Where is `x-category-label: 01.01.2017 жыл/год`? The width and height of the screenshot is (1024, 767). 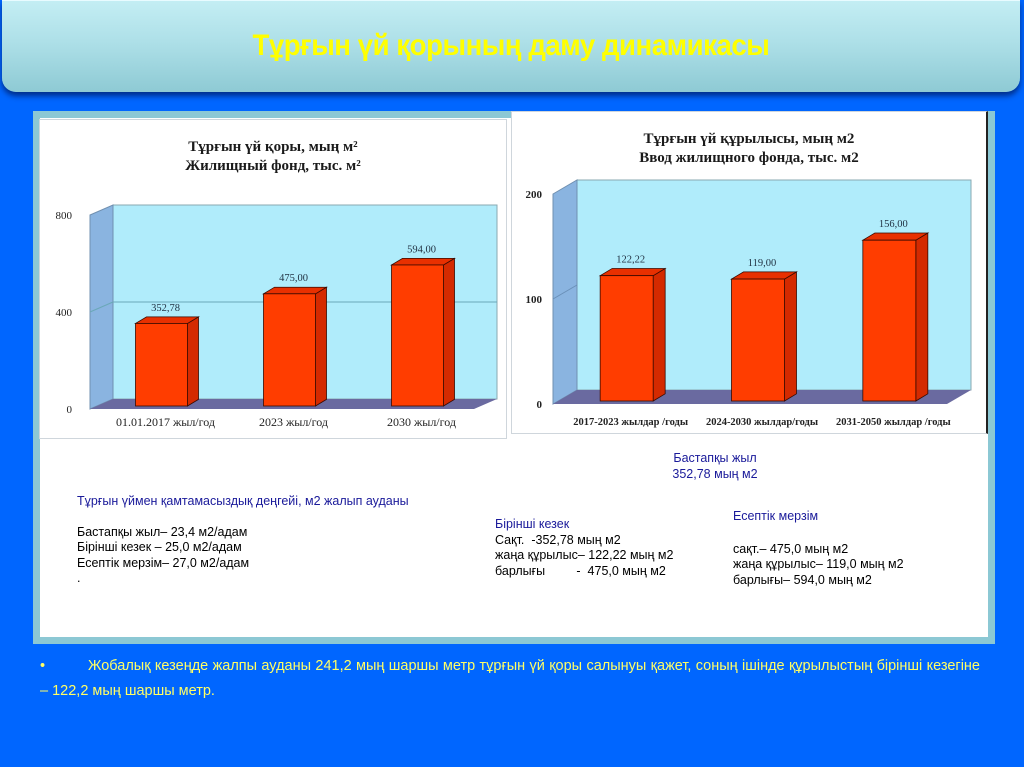
x-category-label: 01.01.2017 жыл/год is located at coordinates (165, 422).